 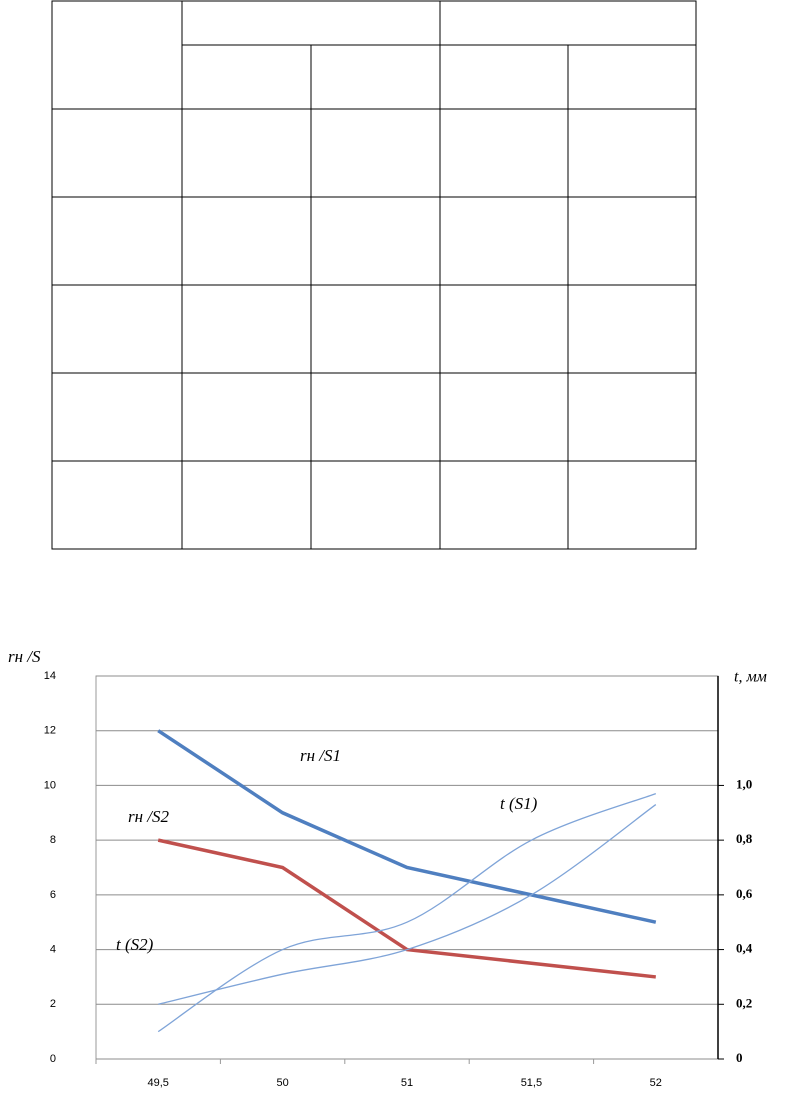 I want to click on series-label: t (S1), so click(x=519, y=803).